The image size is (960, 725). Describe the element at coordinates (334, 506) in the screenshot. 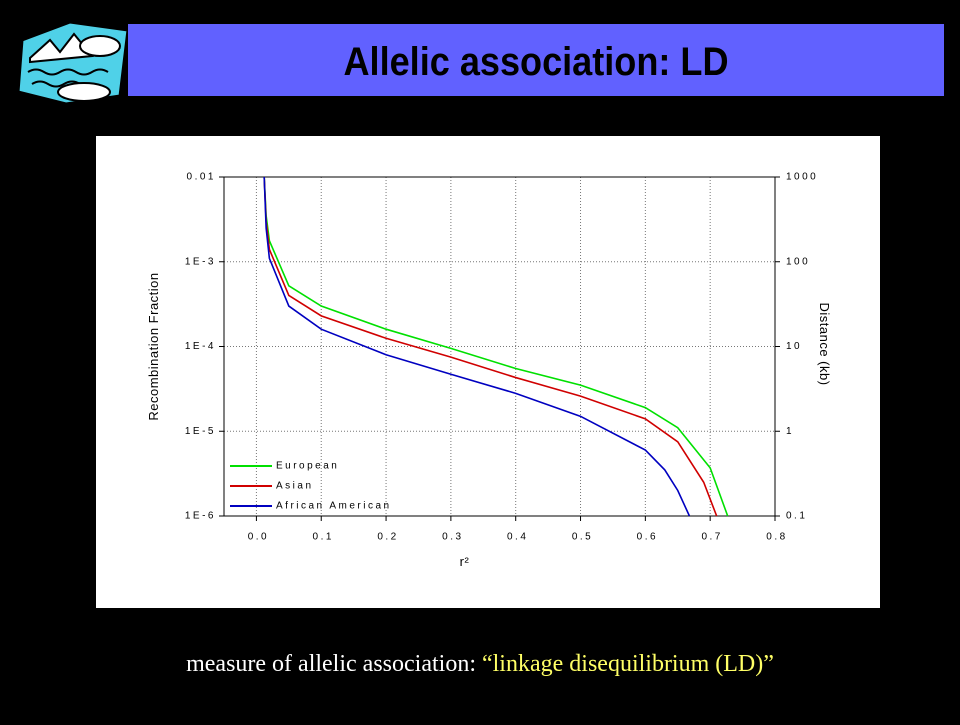

I see `legend-label: African American` at that location.